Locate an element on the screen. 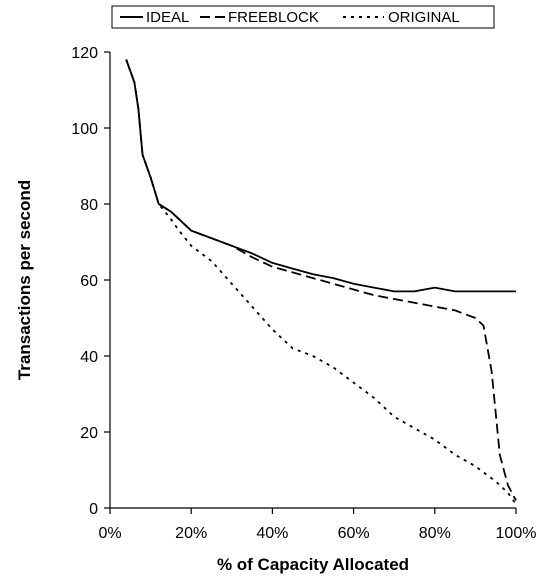 Image resolution: width=555 pixels, height=579 pixels. legend: IDEAL FREEBLOCK ORIGINAL is located at coordinates (303, 17).